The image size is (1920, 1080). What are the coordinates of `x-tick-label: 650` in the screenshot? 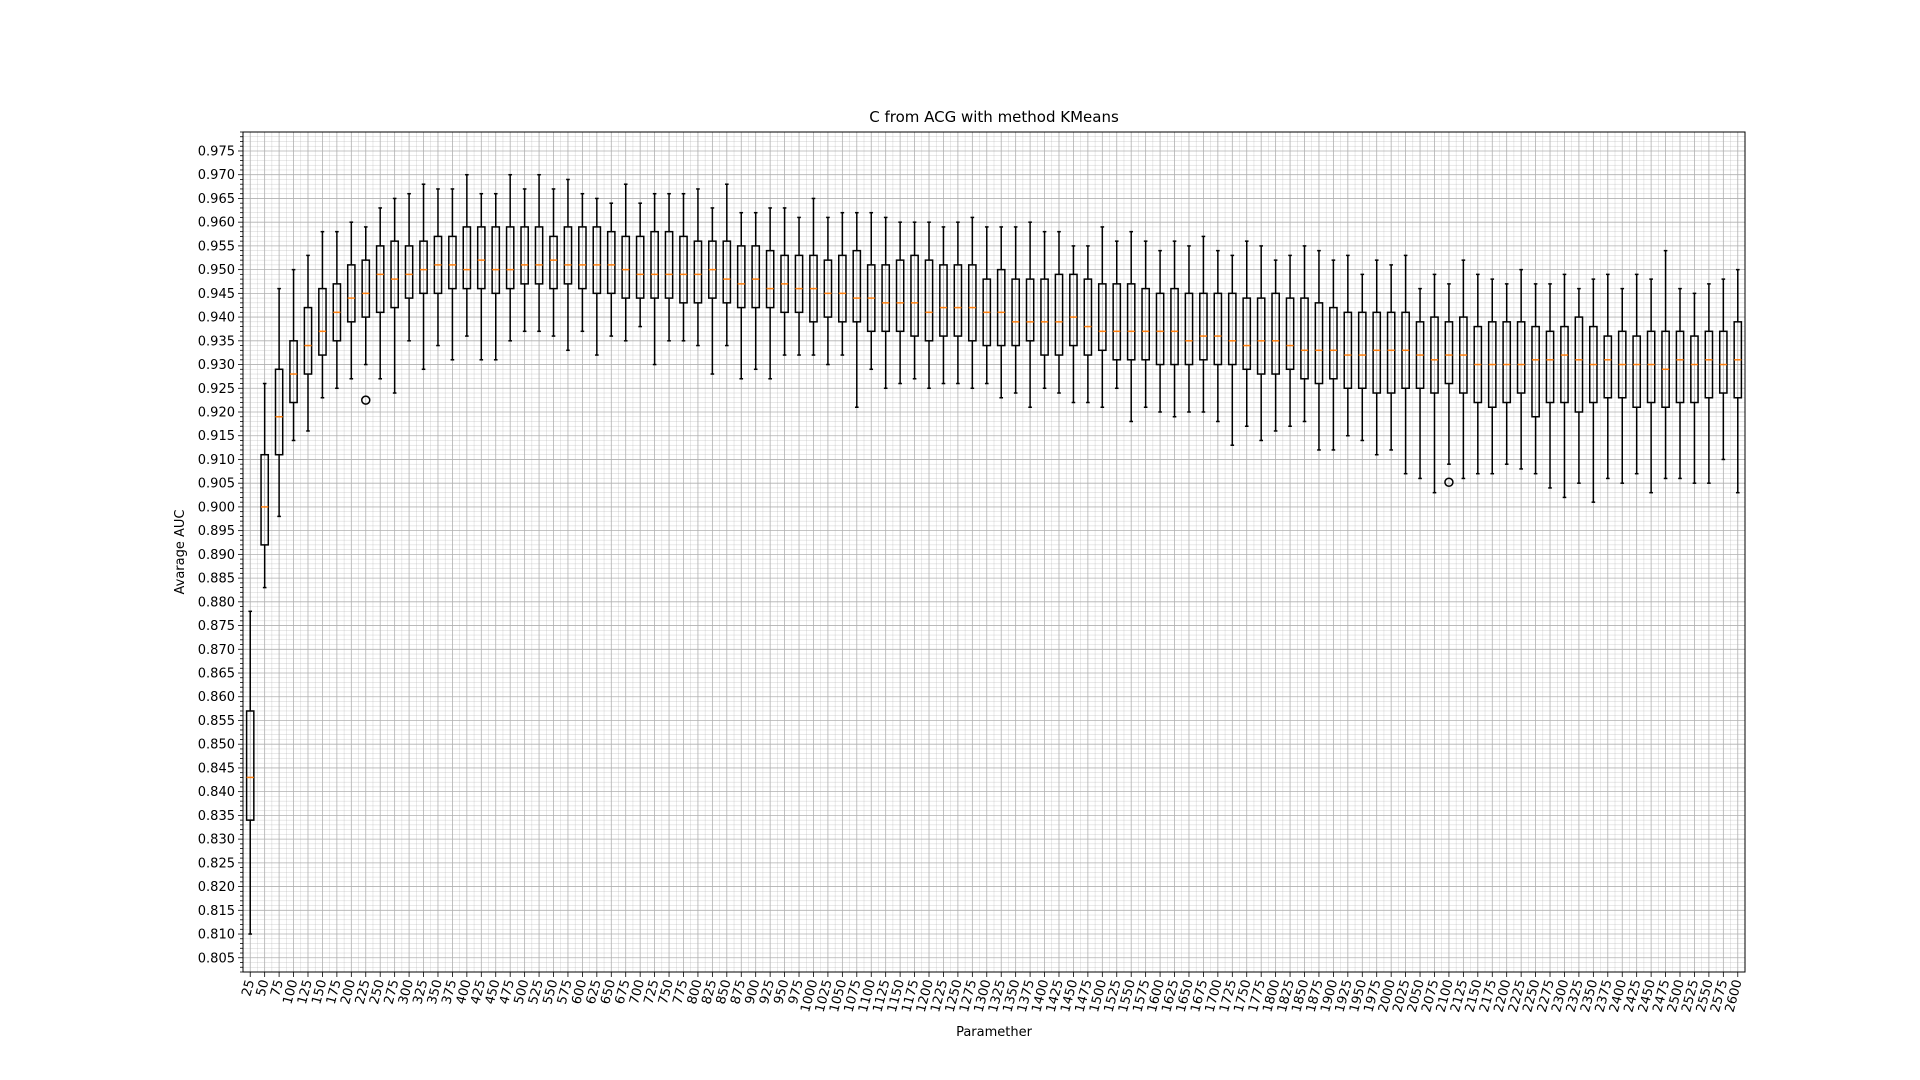 It's located at (608, 992).